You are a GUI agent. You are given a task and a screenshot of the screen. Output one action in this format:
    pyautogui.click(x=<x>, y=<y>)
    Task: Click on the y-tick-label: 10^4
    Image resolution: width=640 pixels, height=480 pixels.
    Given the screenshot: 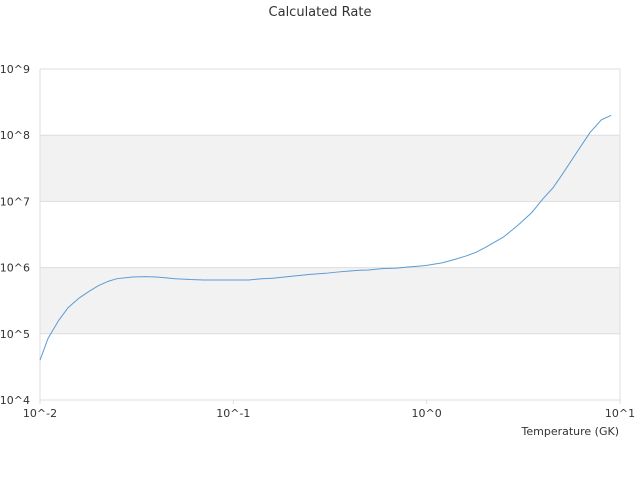 What is the action you would take?
    pyautogui.click(x=15, y=400)
    